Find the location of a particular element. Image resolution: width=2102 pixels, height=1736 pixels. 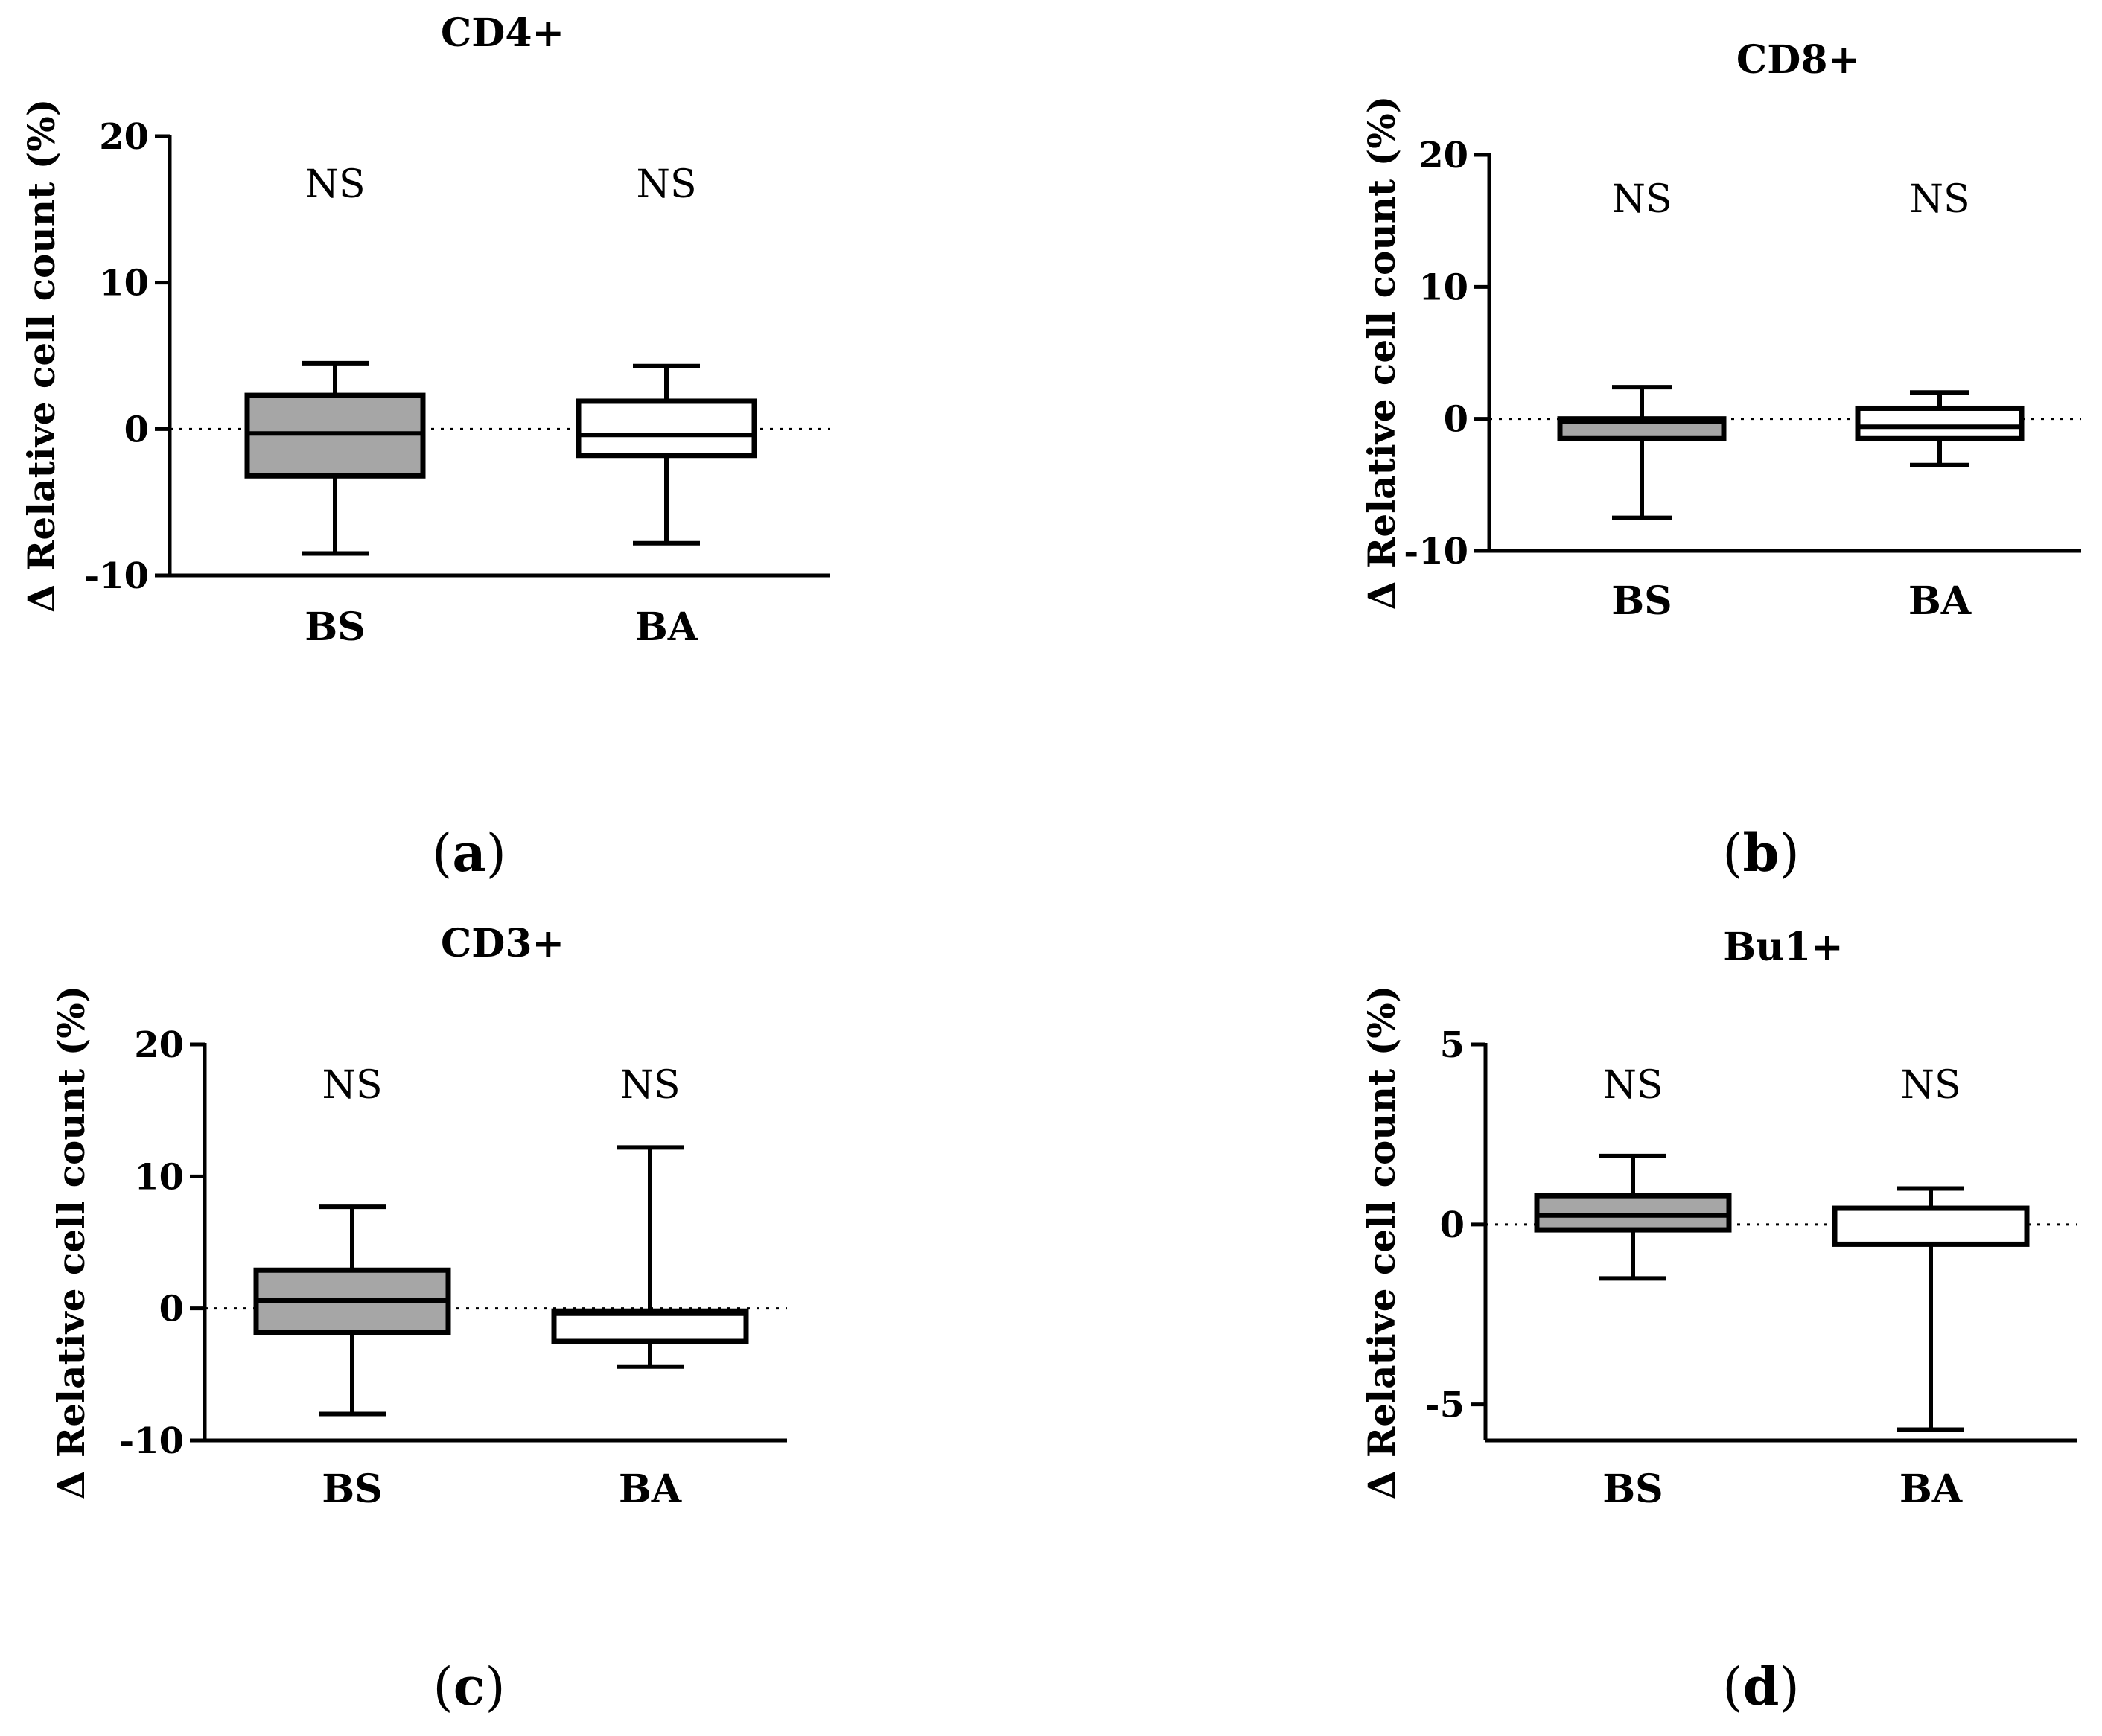

box-bs is located at coordinates (1633, 1213).